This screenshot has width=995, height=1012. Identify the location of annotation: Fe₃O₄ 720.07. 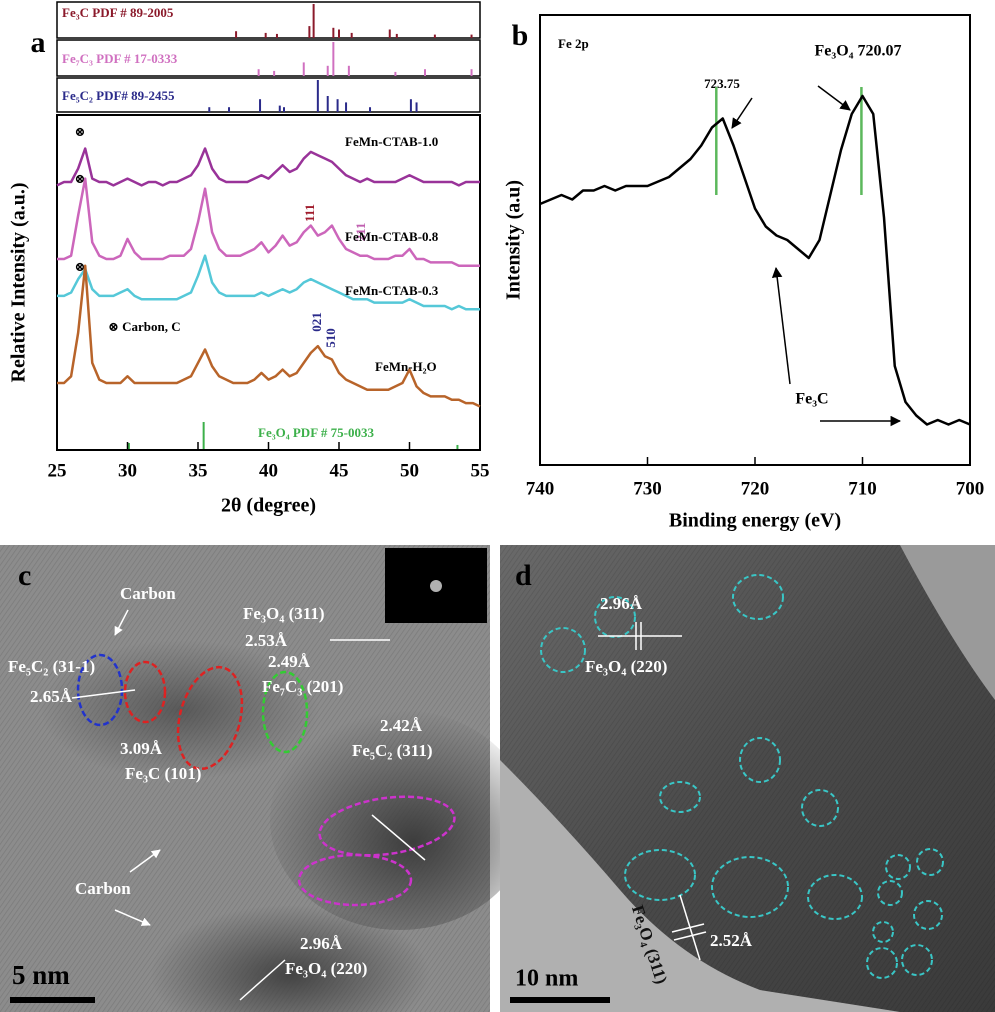
(858, 51).